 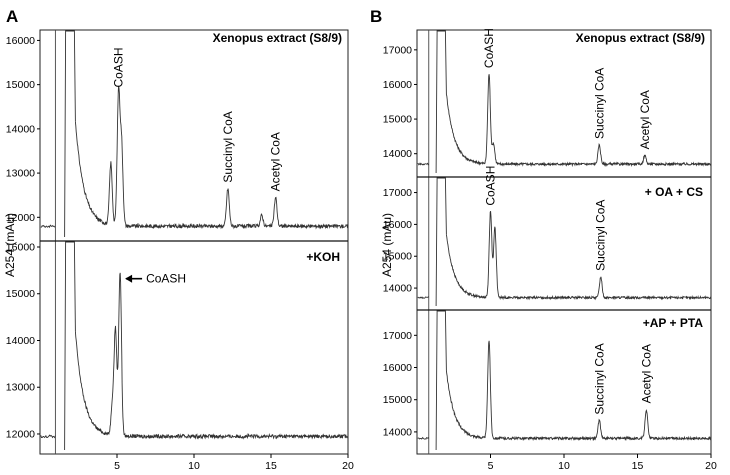 I want to click on condition-label: +KOH, so click(x=323, y=257).